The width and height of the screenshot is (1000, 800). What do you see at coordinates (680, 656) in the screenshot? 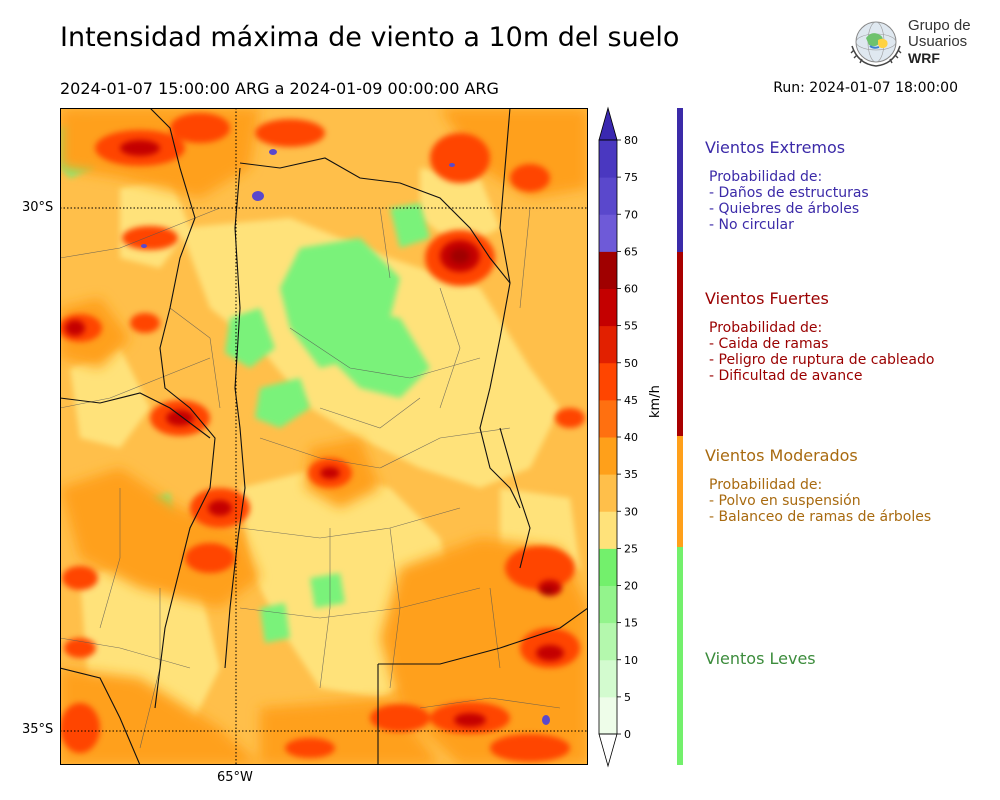
I see `category-bar-light` at bounding box center [680, 656].